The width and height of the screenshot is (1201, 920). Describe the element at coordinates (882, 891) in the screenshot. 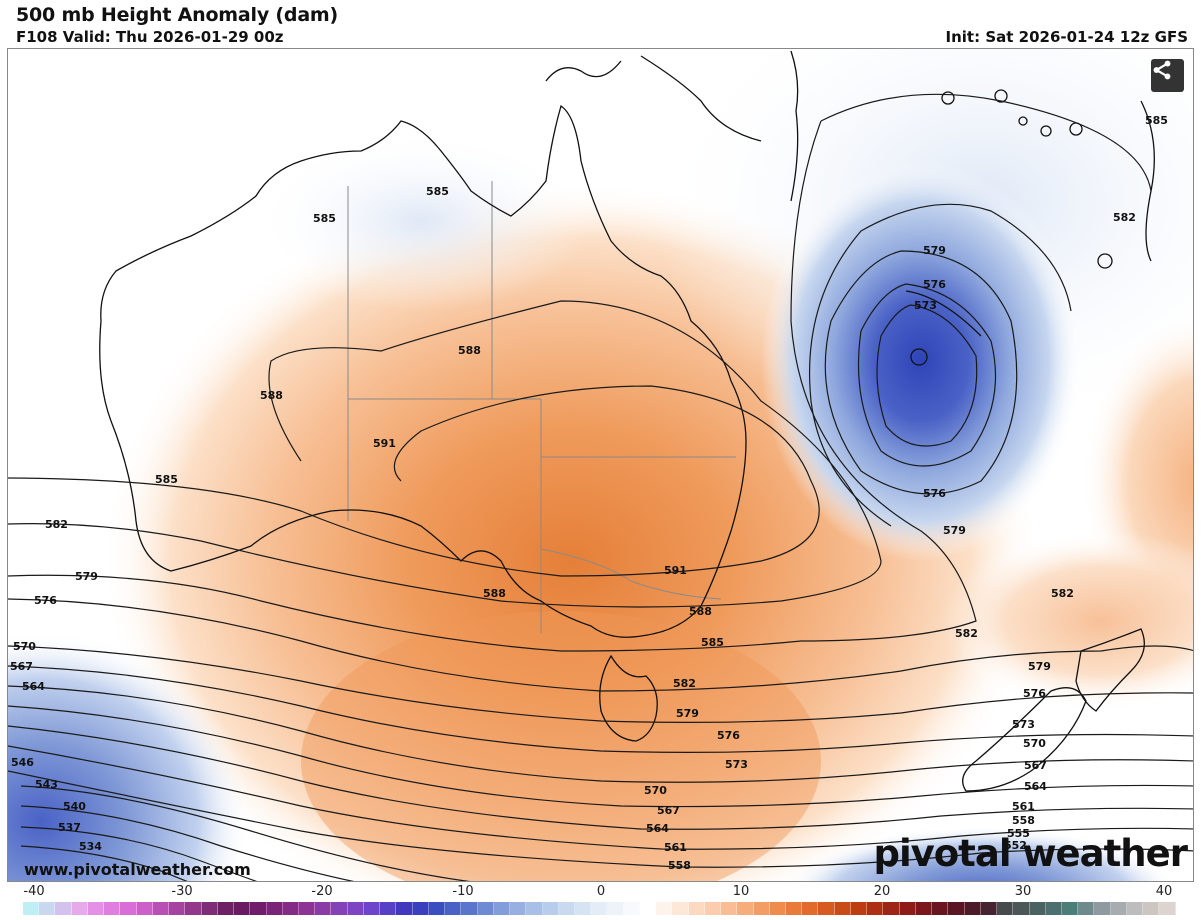

I see `colorbar-tick: 20` at that location.